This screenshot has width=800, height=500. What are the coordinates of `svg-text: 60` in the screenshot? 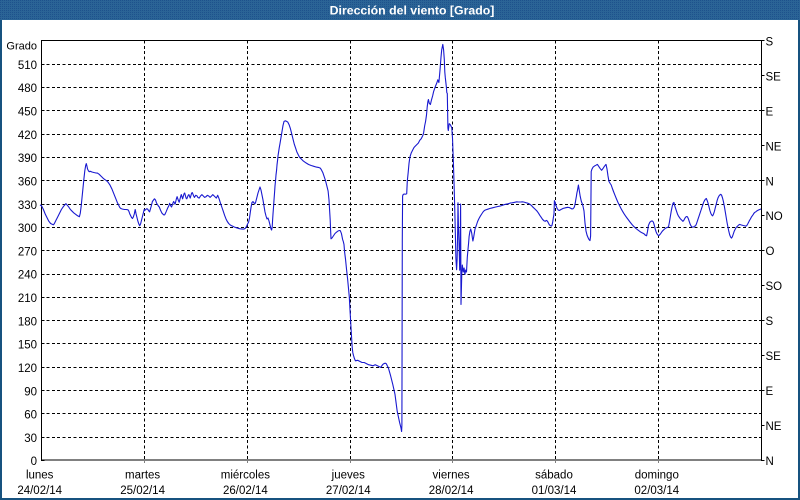 It's located at (30, 416).